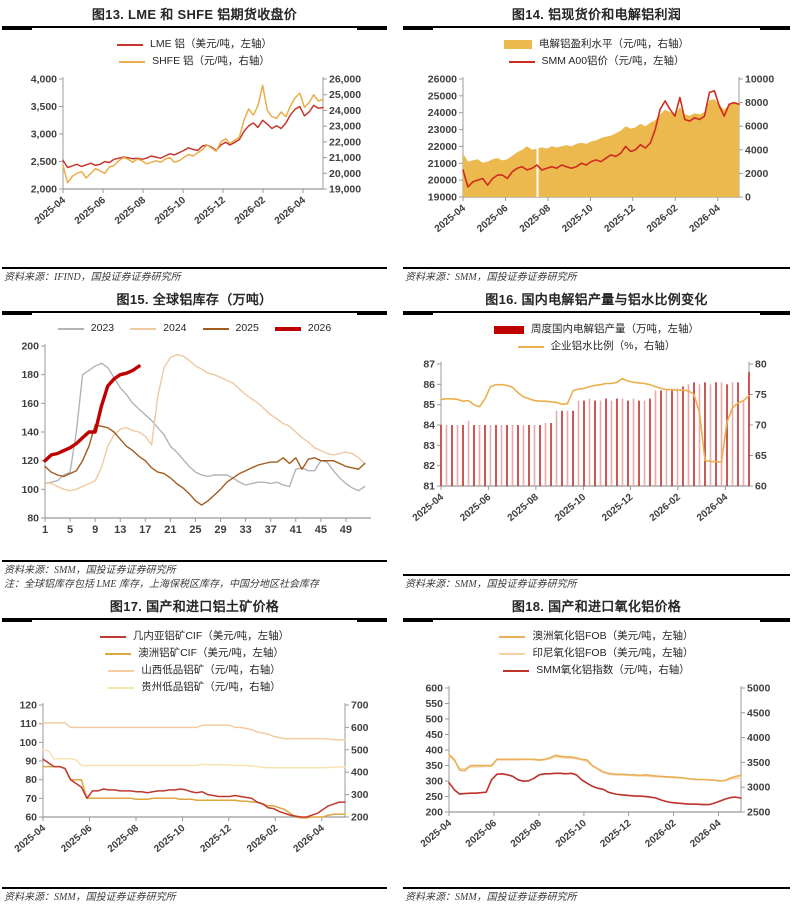 The width and height of the screenshot is (792, 905). I want to click on left-axis-labels: 2,000 2,500 3,000 3,500 4,000, so click(46, 135).